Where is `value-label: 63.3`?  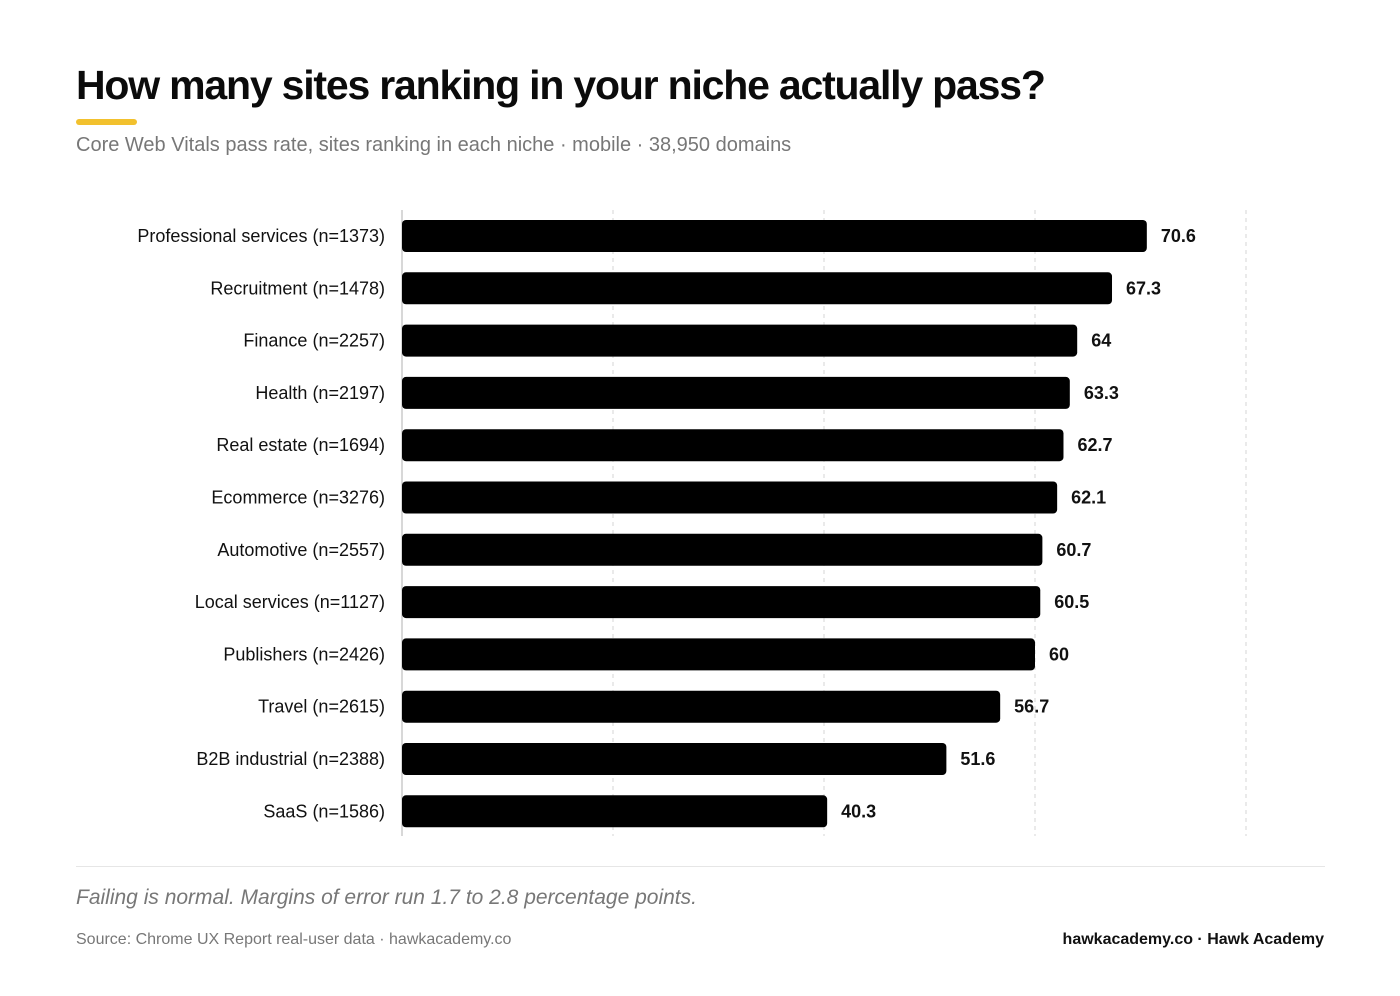 value-label: 63.3 is located at coordinates (1101, 393).